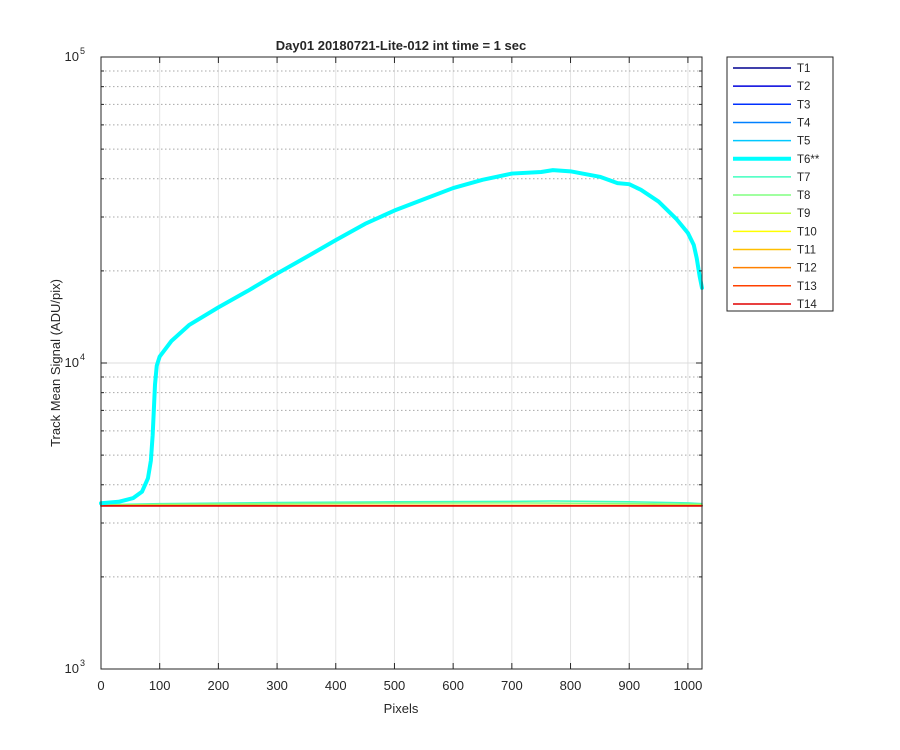  I want to click on legend-box, so click(780, 184).